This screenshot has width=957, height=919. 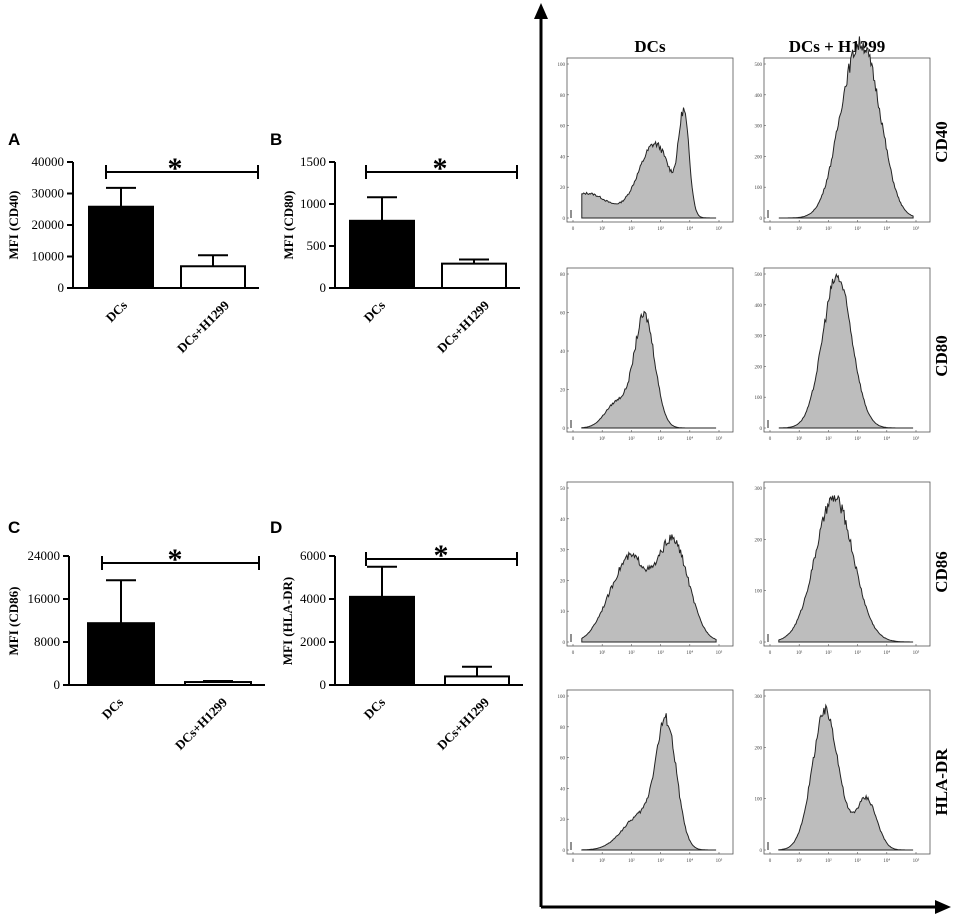 I want to click on y-tick-label: 40000, so click(x=48, y=161).